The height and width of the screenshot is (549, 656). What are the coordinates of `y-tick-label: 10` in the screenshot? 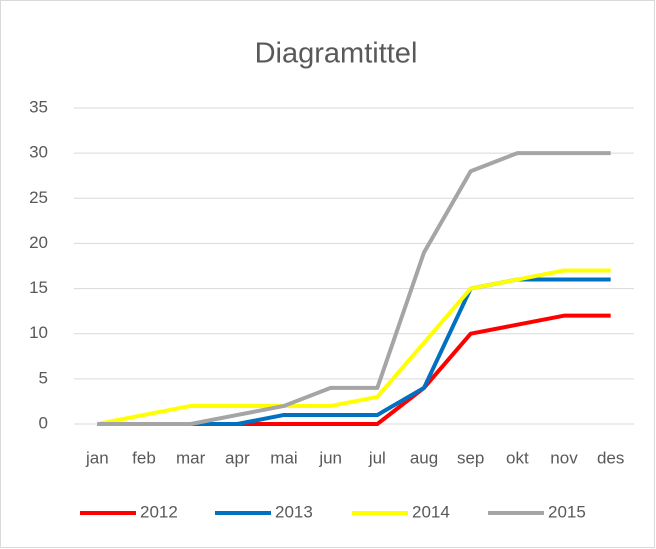 It's located at (38, 332).